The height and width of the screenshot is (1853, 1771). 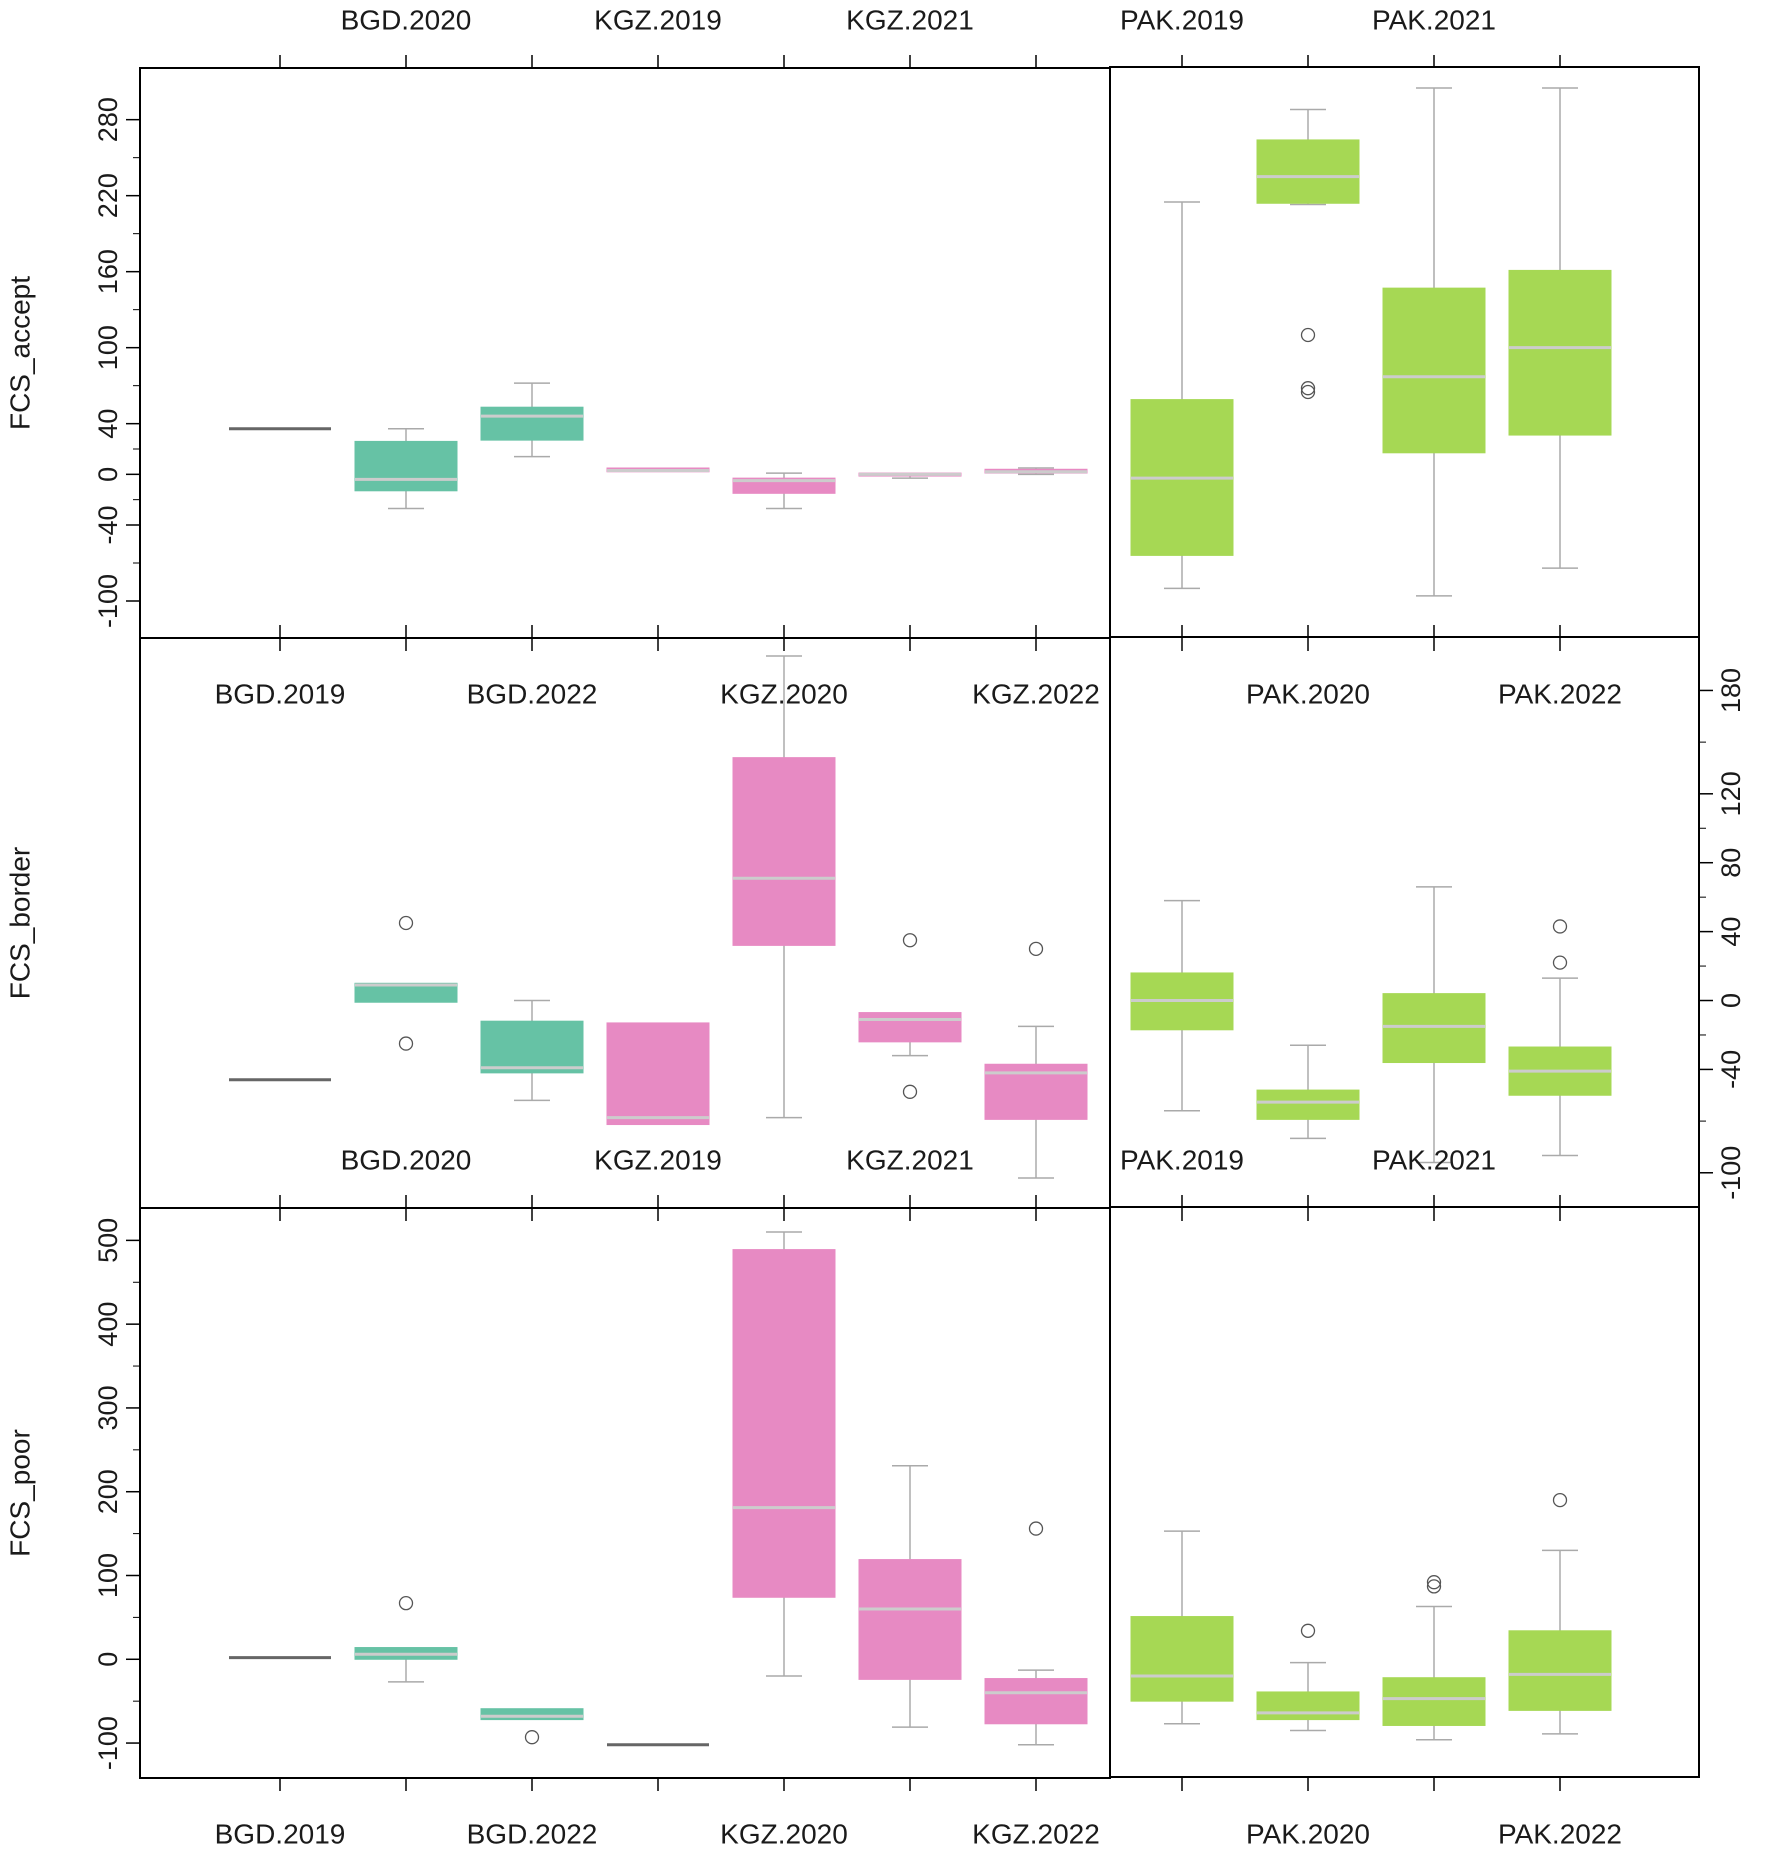 I want to click on fcs-accept-pak-2021-box, so click(x=1434, y=370).